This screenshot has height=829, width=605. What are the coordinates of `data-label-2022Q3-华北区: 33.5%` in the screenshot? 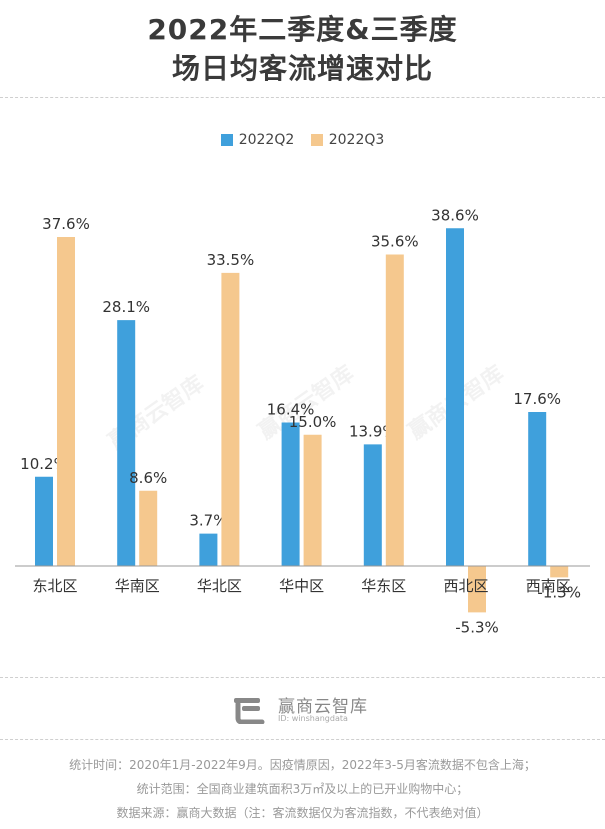 It's located at (231, 260).